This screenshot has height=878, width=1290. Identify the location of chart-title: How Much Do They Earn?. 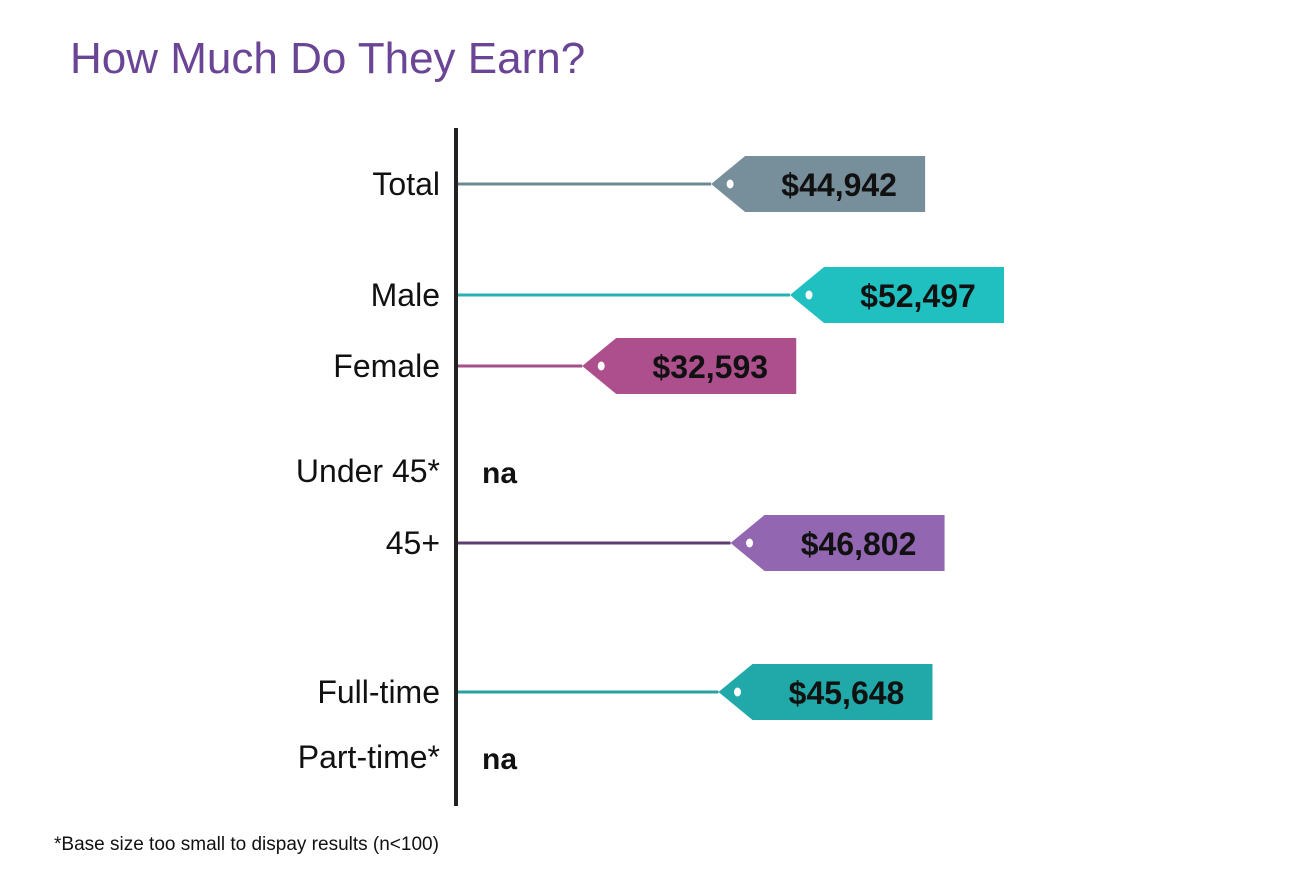
(328, 58).